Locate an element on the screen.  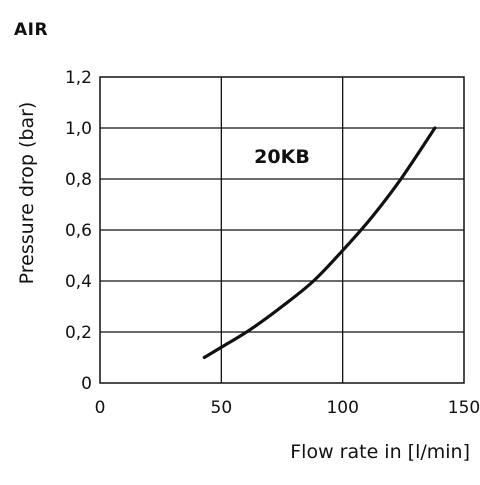
y-axis-label: Pressure drop (bar) is located at coordinates (27, 193).